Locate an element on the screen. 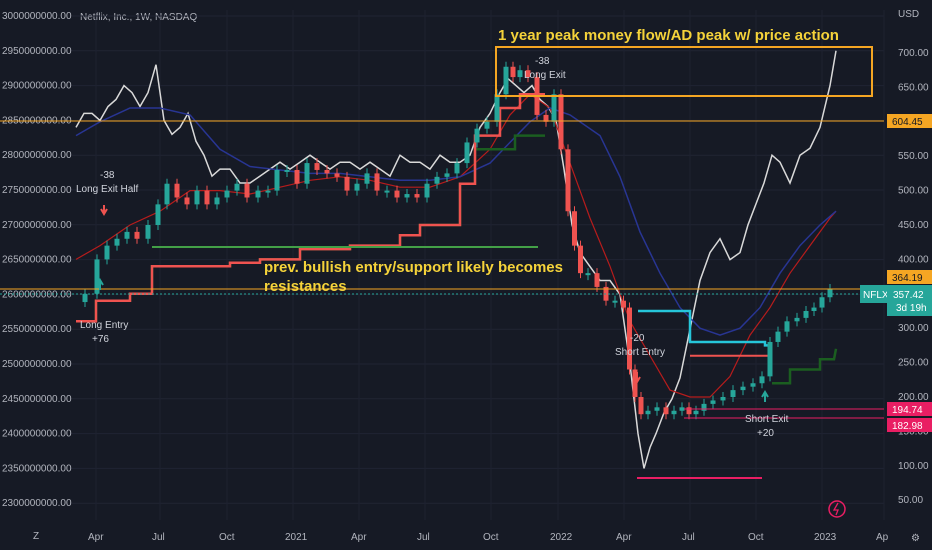 The height and width of the screenshot is (550, 932). settings-gear-icon: ⚙ is located at coordinates (915, 538).